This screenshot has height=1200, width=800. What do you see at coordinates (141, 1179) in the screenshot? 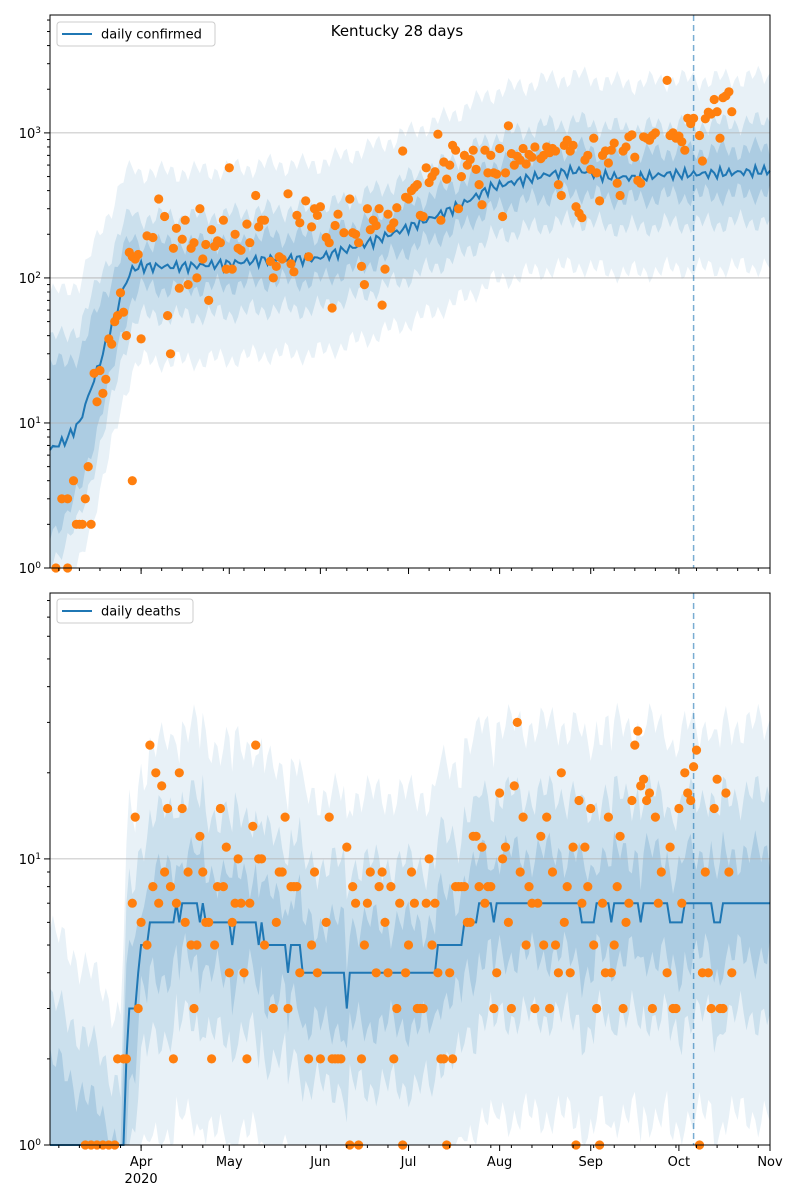
I see `x-year-label: 2020` at bounding box center [141, 1179].